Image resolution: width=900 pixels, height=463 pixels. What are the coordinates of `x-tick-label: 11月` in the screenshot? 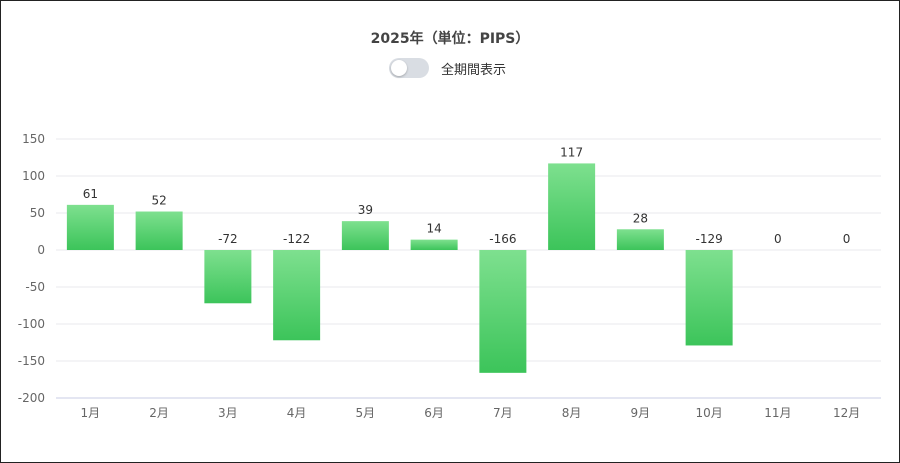 It's located at (777, 413).